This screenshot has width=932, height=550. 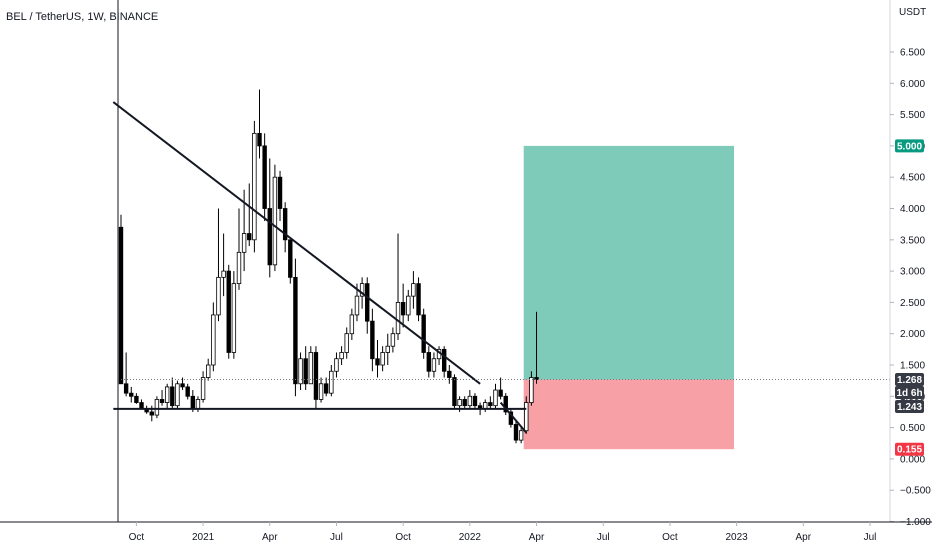 I want to click on price-tick-label: 2.500, so click(x=912, y=303).